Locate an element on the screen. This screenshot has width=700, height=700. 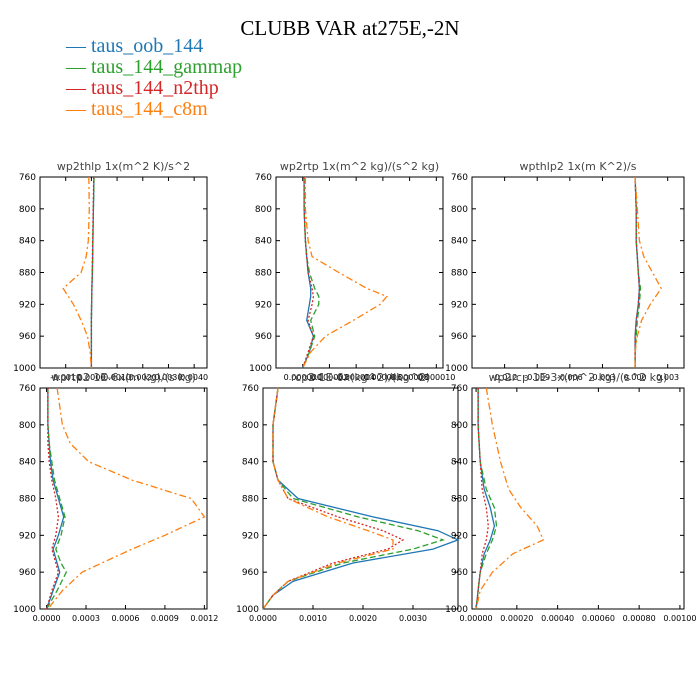
x-tick-label: 0.00060 is located at coordinates (598, 618).